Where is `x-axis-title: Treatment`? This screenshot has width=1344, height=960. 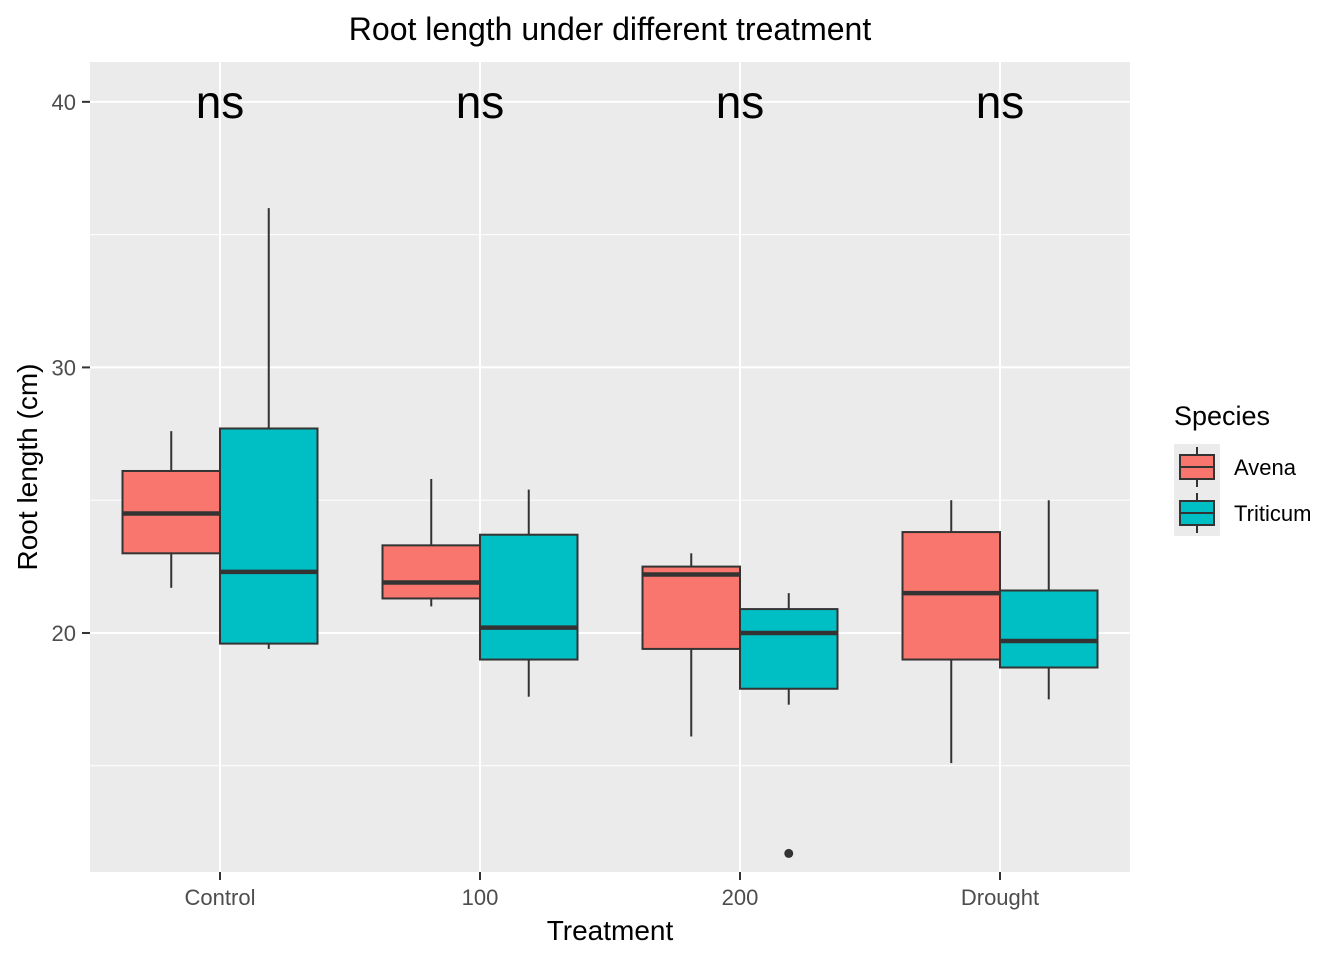 x-axis-title: Treatment is located at coordinates (610, 930).